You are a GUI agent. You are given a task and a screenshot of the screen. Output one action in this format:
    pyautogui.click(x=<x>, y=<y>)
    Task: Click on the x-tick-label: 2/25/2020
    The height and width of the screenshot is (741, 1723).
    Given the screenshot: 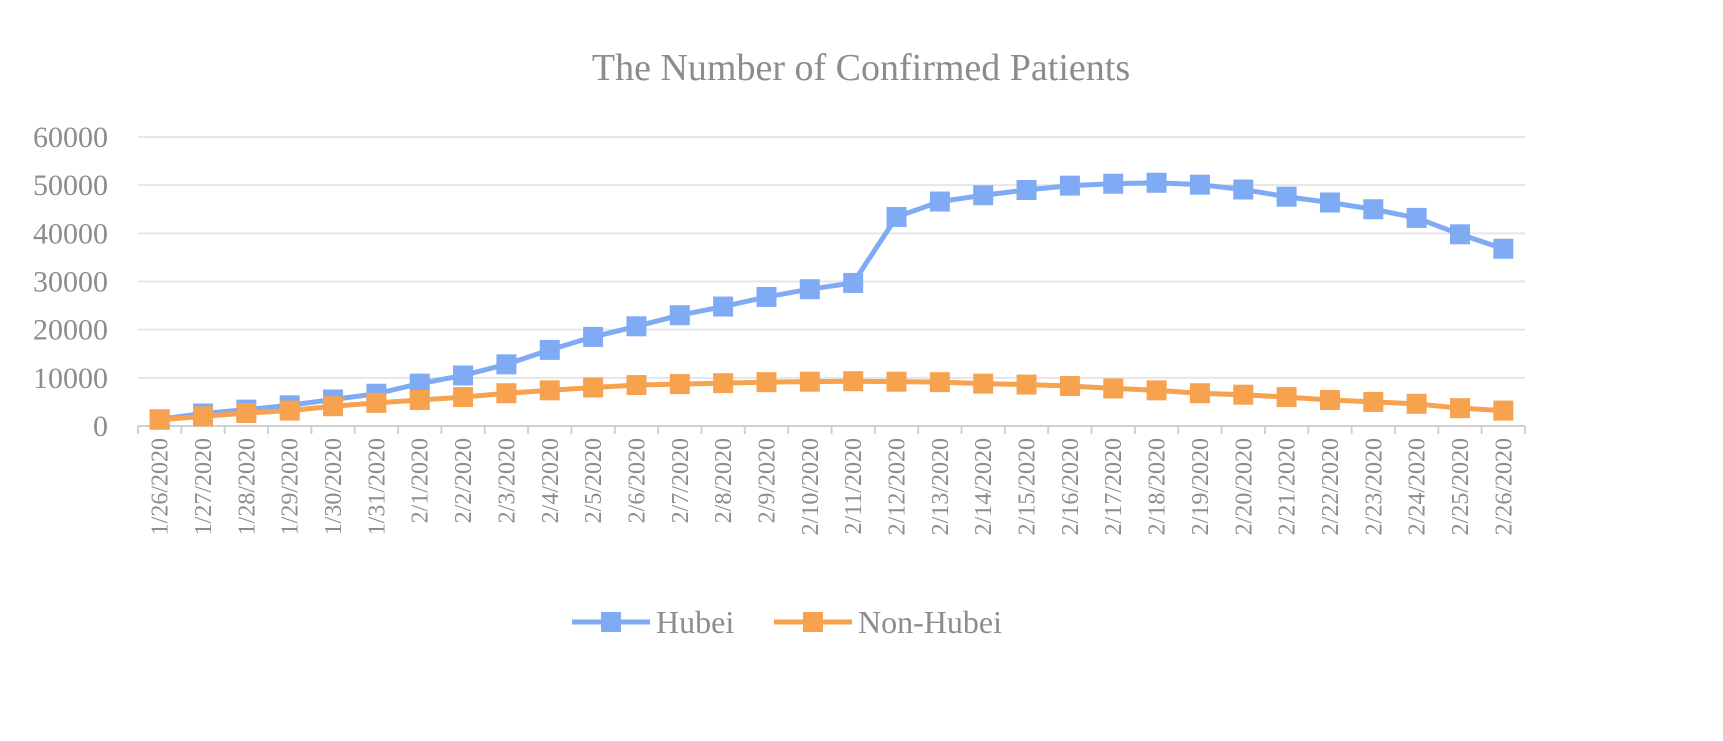 What is the action you would take?
    pyautogui.click(x=1461, y=486)
    